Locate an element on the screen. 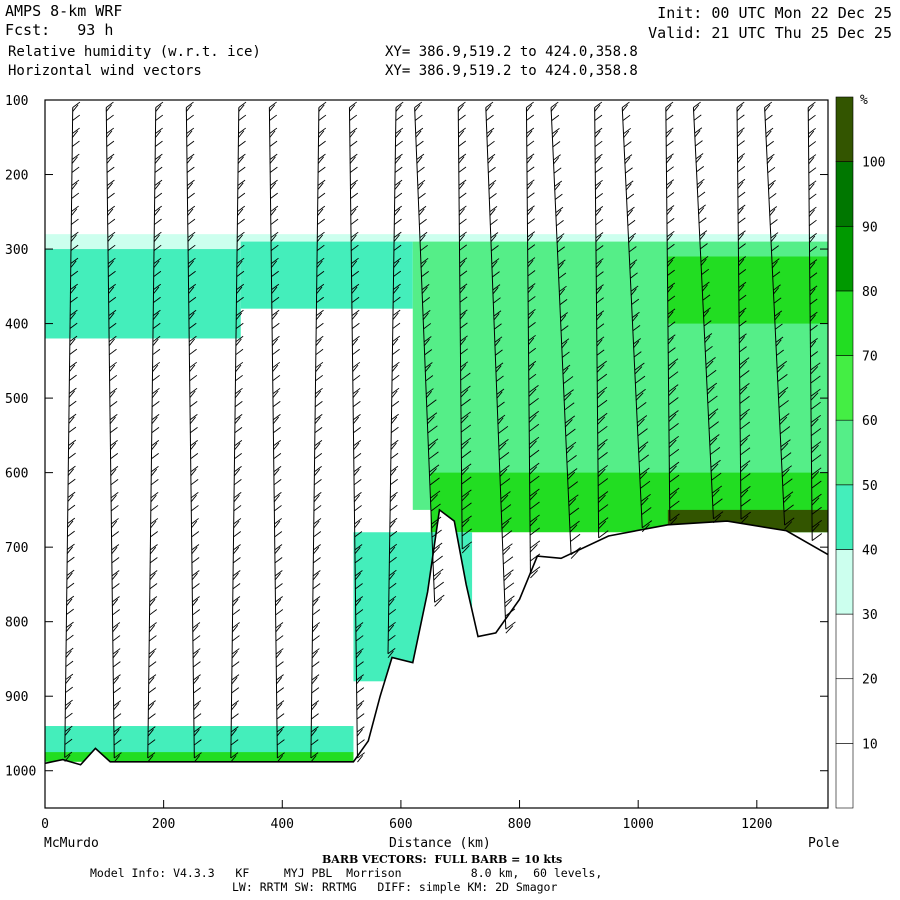  x-tick-label: 200 is located at coordinates (163, 824).